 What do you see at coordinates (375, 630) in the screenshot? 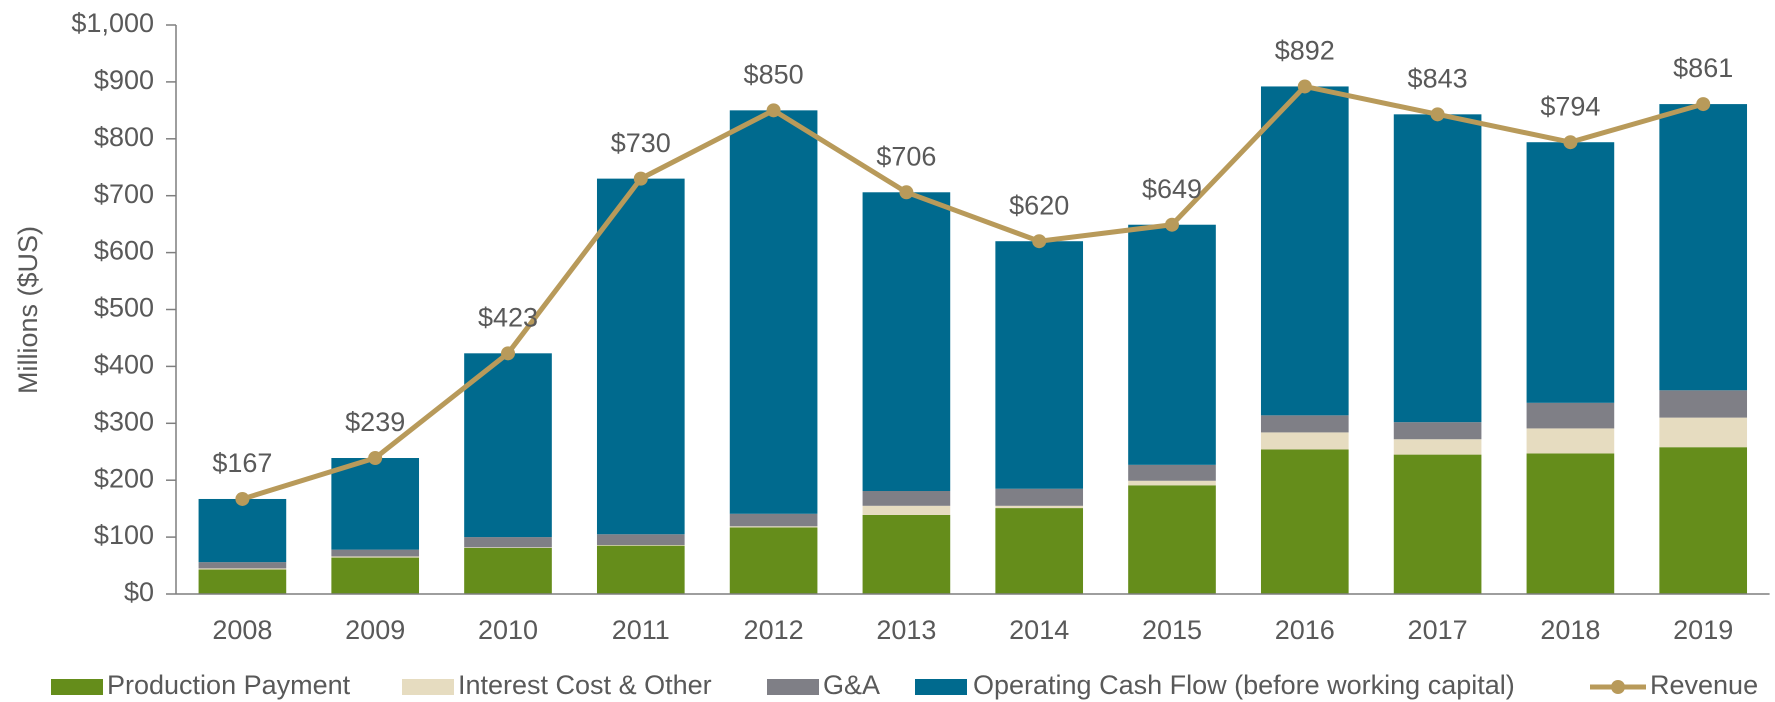
I see `x-tick-label: 2009` at bounding box center [375, 630].